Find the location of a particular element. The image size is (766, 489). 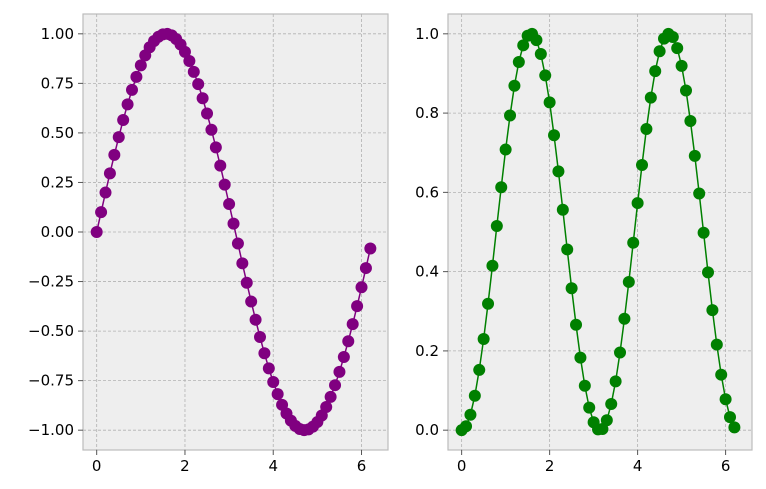

y-tick-label: 0.00 is located at coordinates (57, 232).